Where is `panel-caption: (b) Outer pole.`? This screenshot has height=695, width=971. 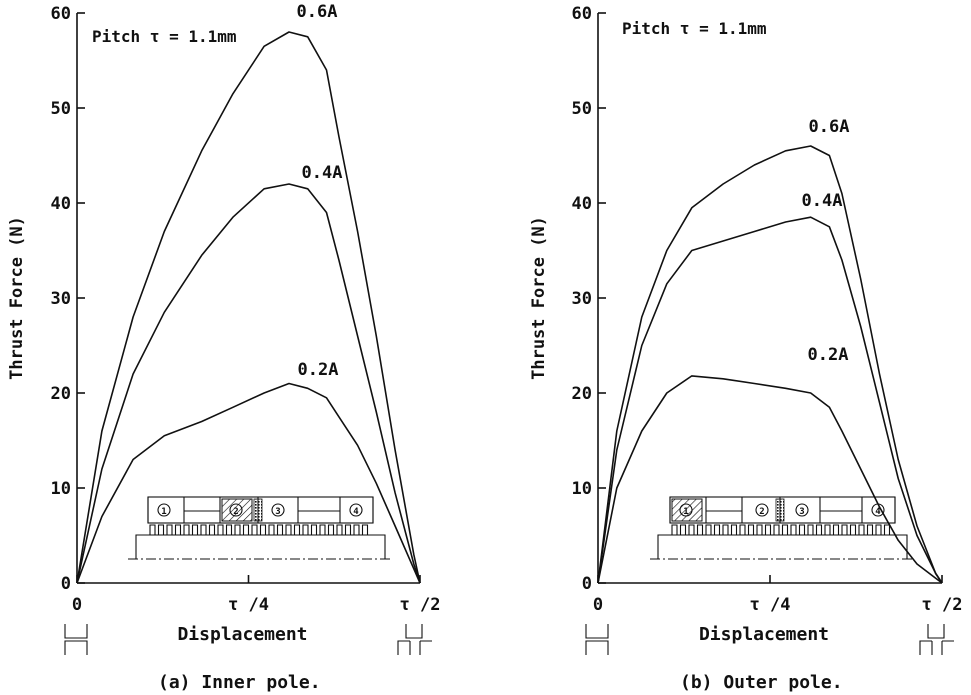
panel-caption: (b) Outer pole. is located at coordinates (761, 682).